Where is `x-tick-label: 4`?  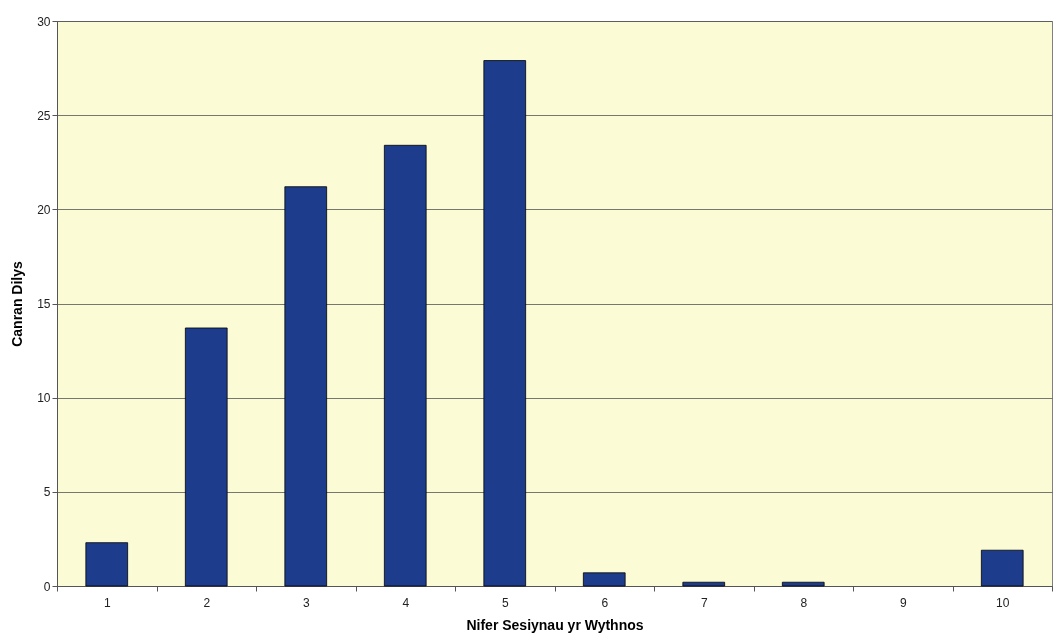 x-tick-label: 4 is located at coordinates (406, 602).